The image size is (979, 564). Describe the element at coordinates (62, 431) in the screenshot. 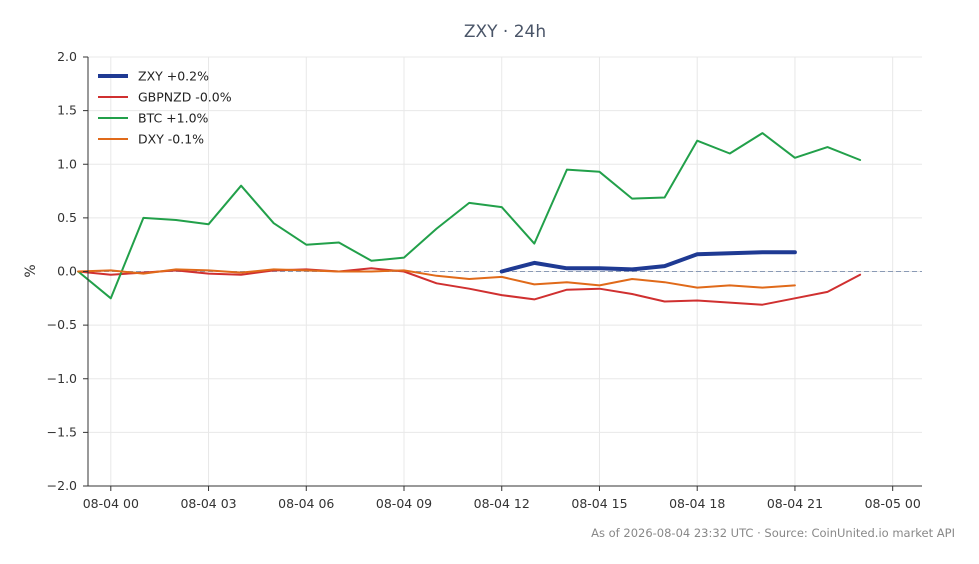

I see `y-tick-label: −1.5` at that location.